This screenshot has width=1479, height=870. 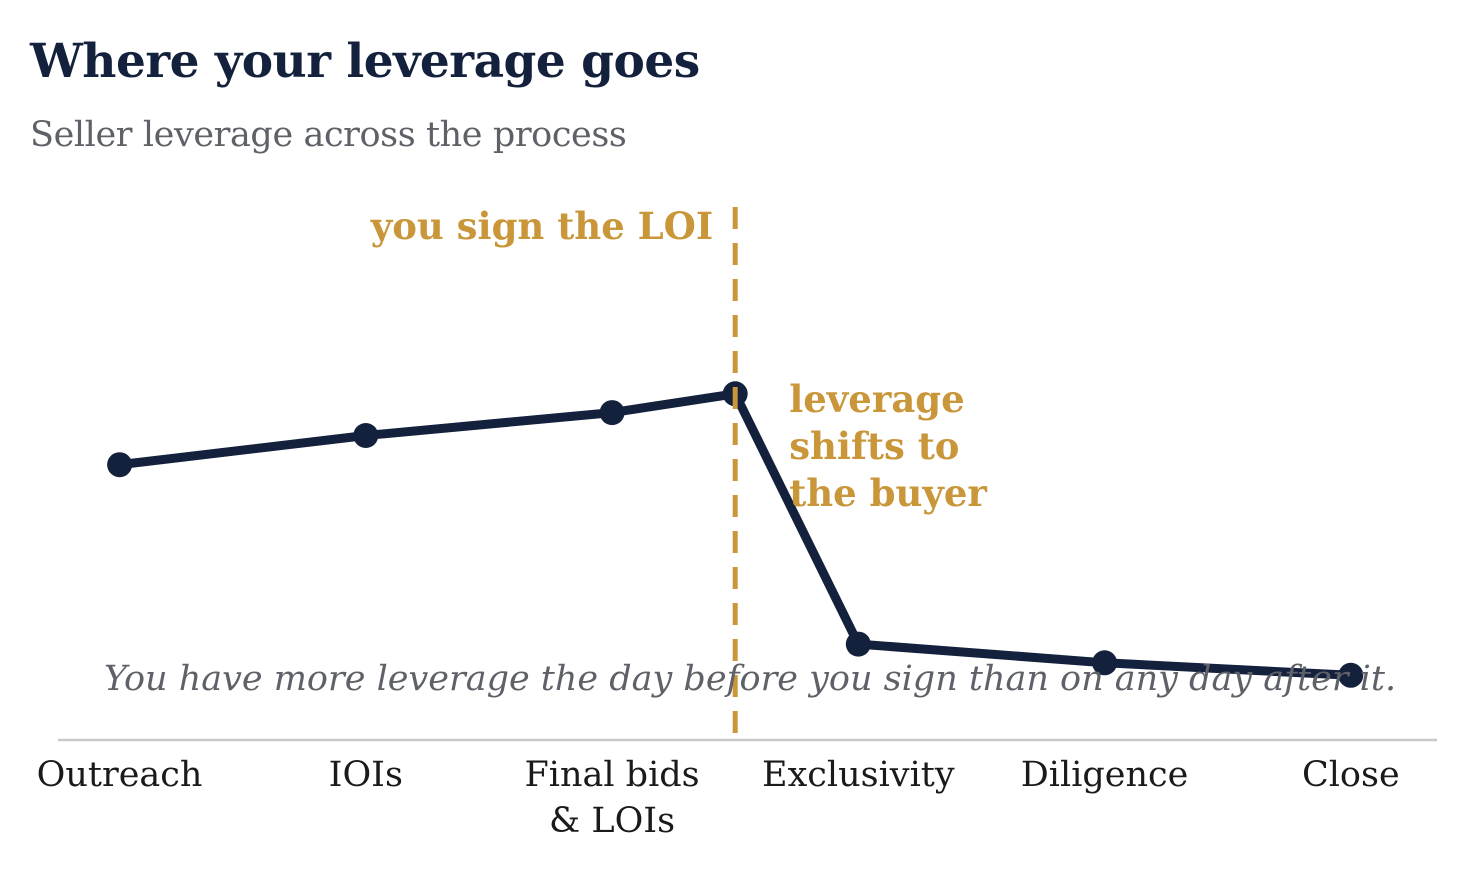 I want to click on x-tick-label-3: Exclusivity, so click(x=858, y=775).